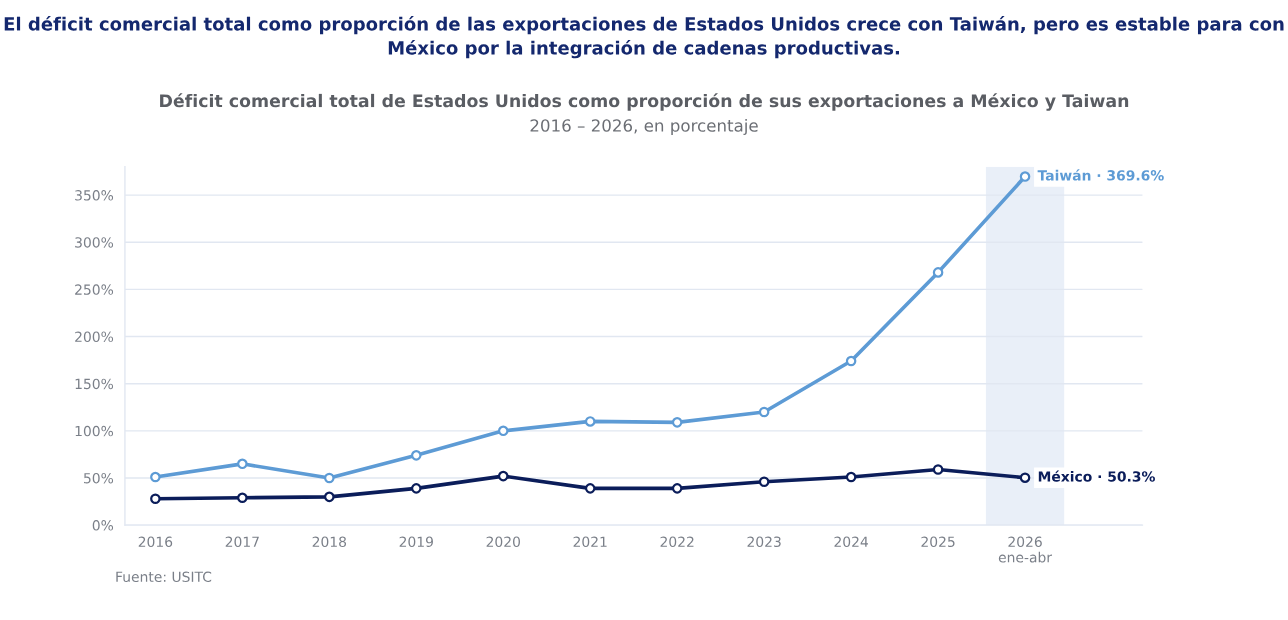 This screenshot has height=620, width=1288. What do you see at coordinates (94, 336) in the screenshot?
I see `y-tick-label: 200%` at bounding box center [94, 336].